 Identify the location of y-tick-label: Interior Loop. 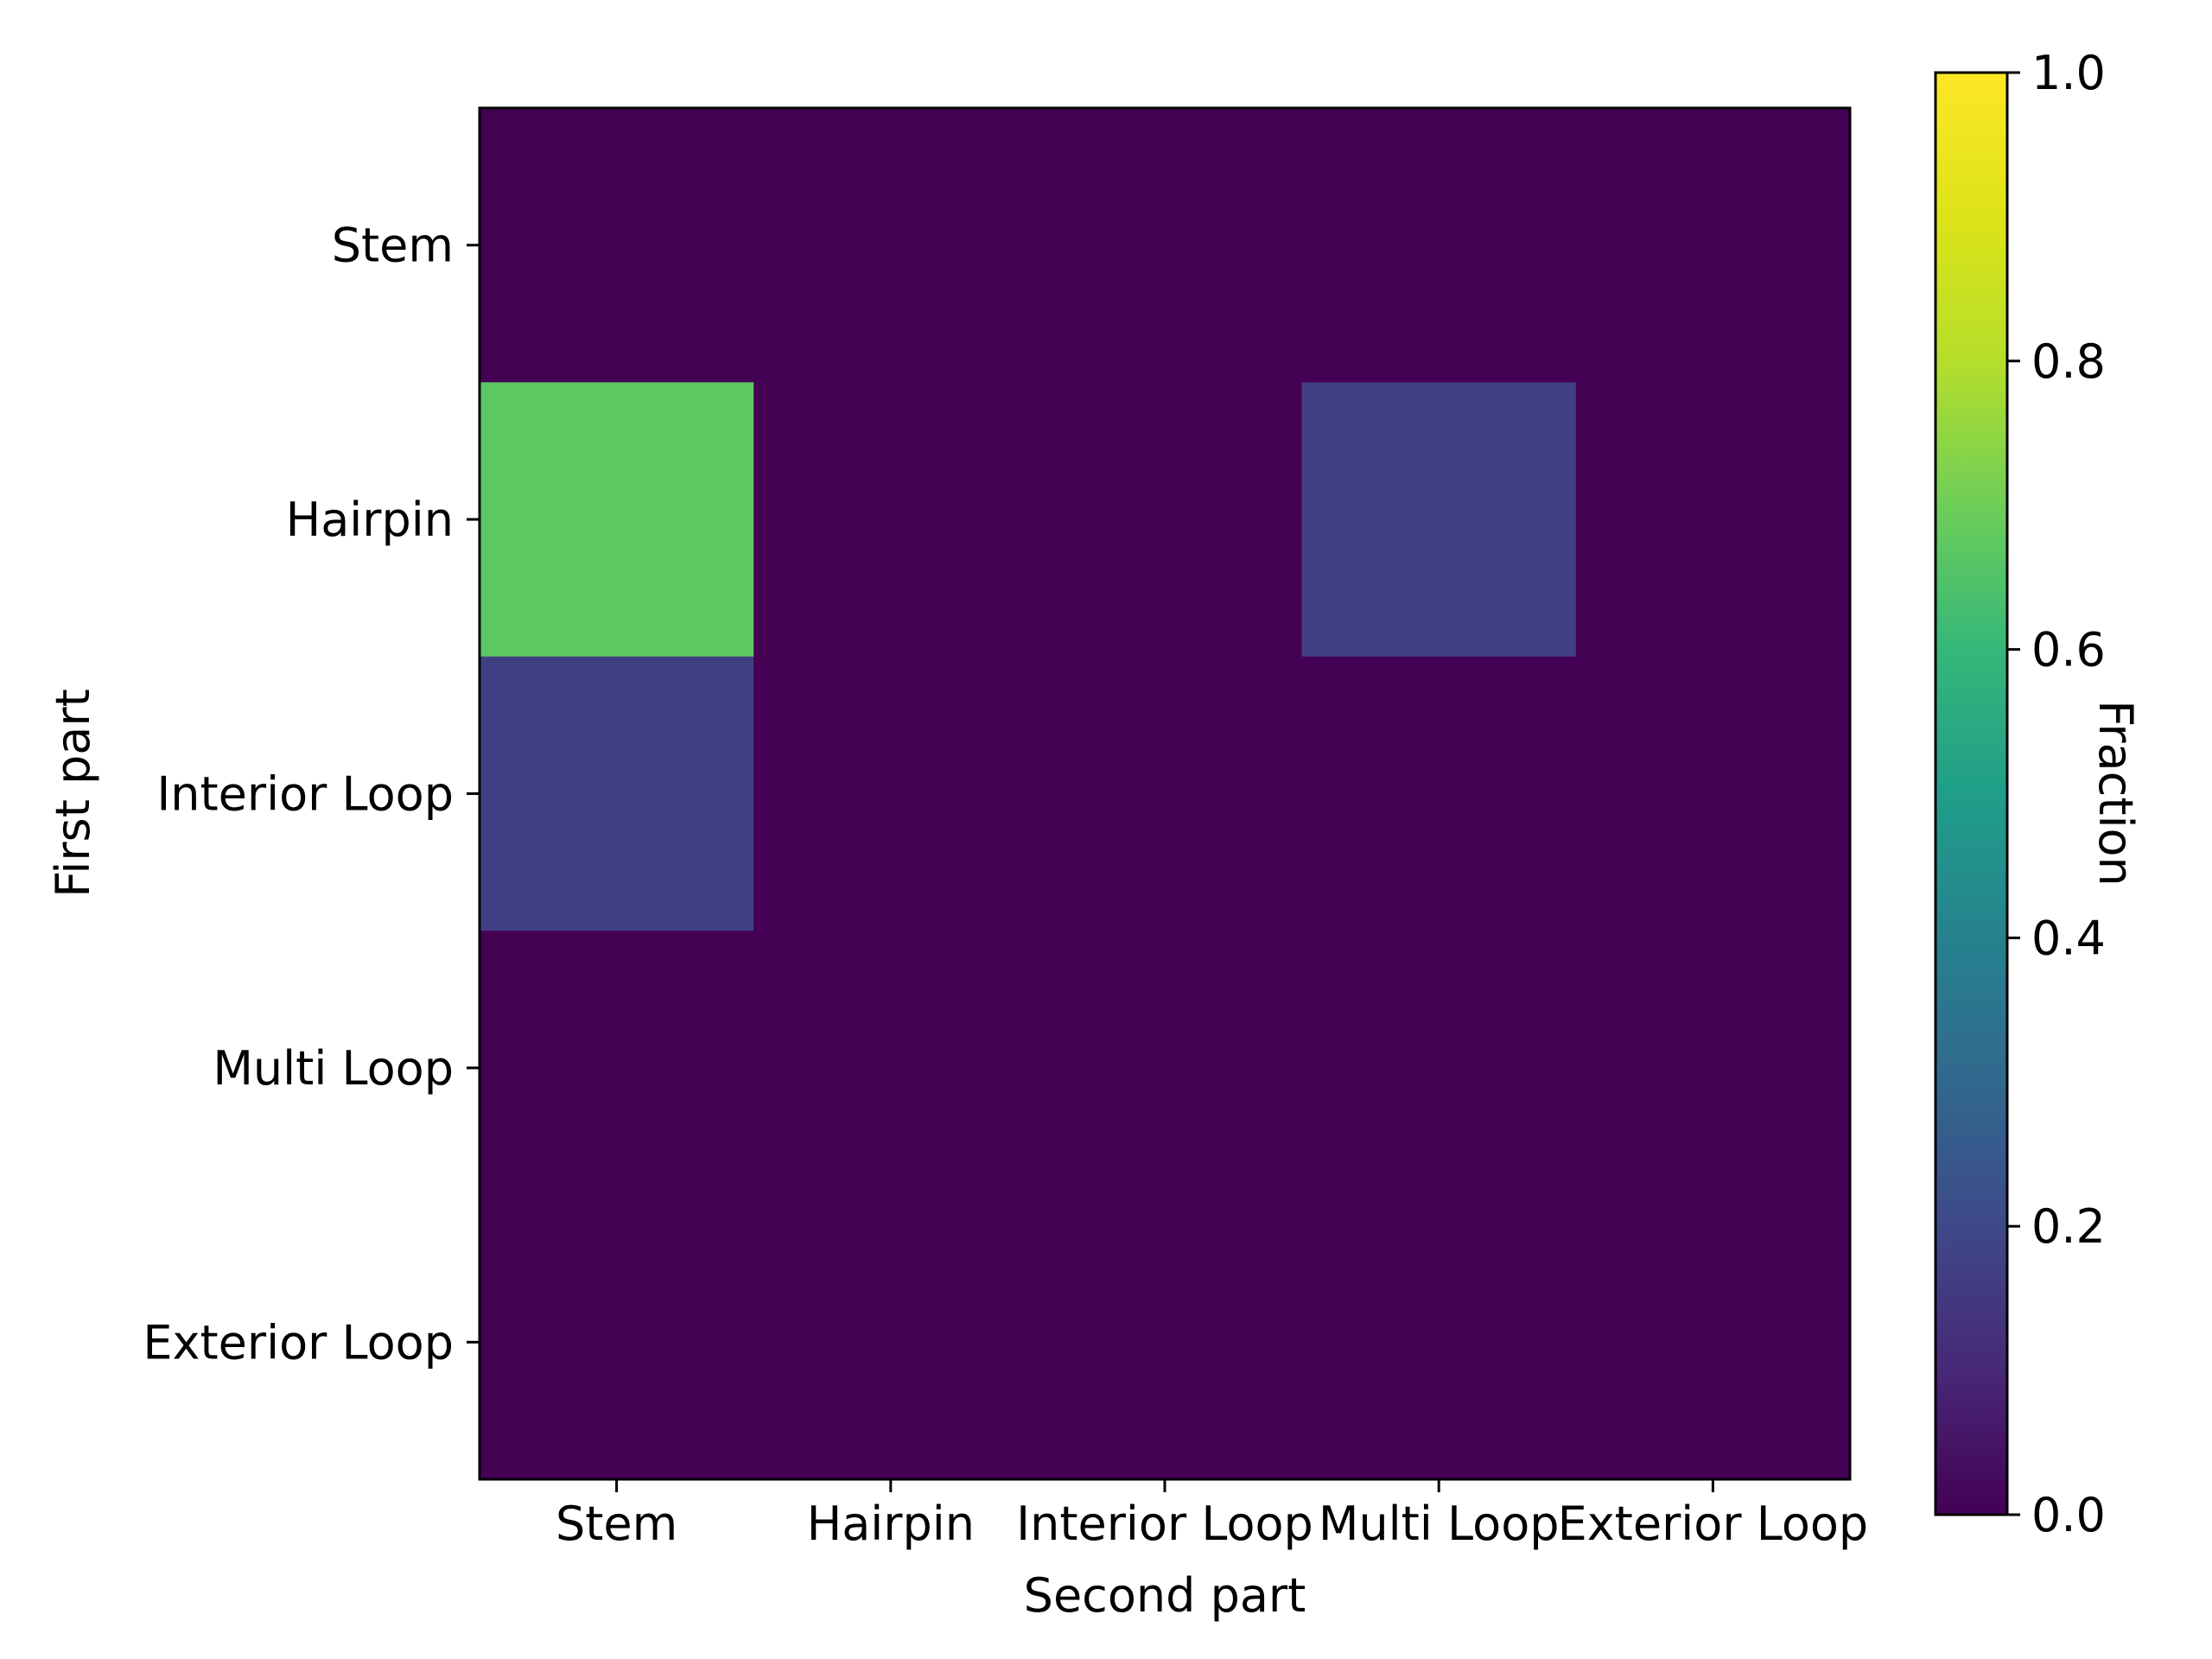
(305, 794).